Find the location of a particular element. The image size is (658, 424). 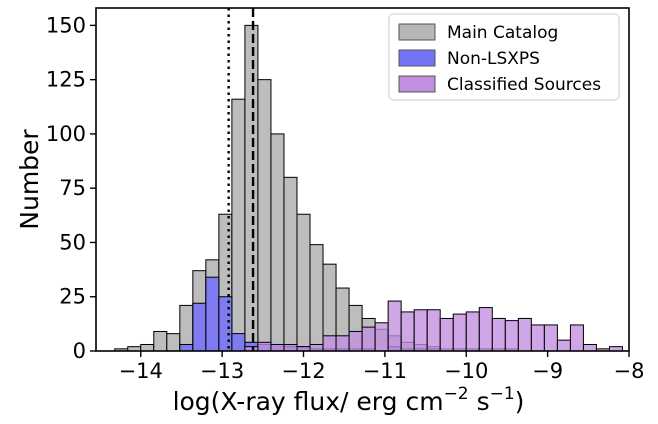

reference-lines is located at coordinates (241, 179).